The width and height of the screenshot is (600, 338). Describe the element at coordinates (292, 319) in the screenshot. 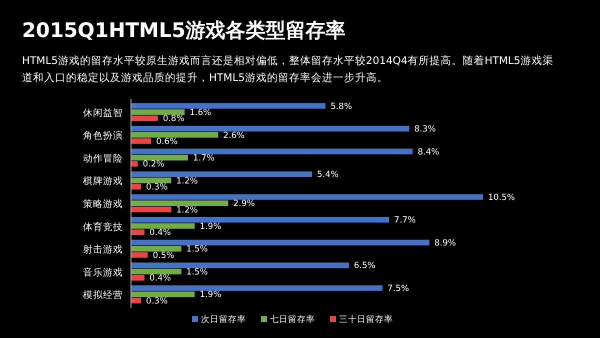

I see `legend-label: 七日留存率` at that location.